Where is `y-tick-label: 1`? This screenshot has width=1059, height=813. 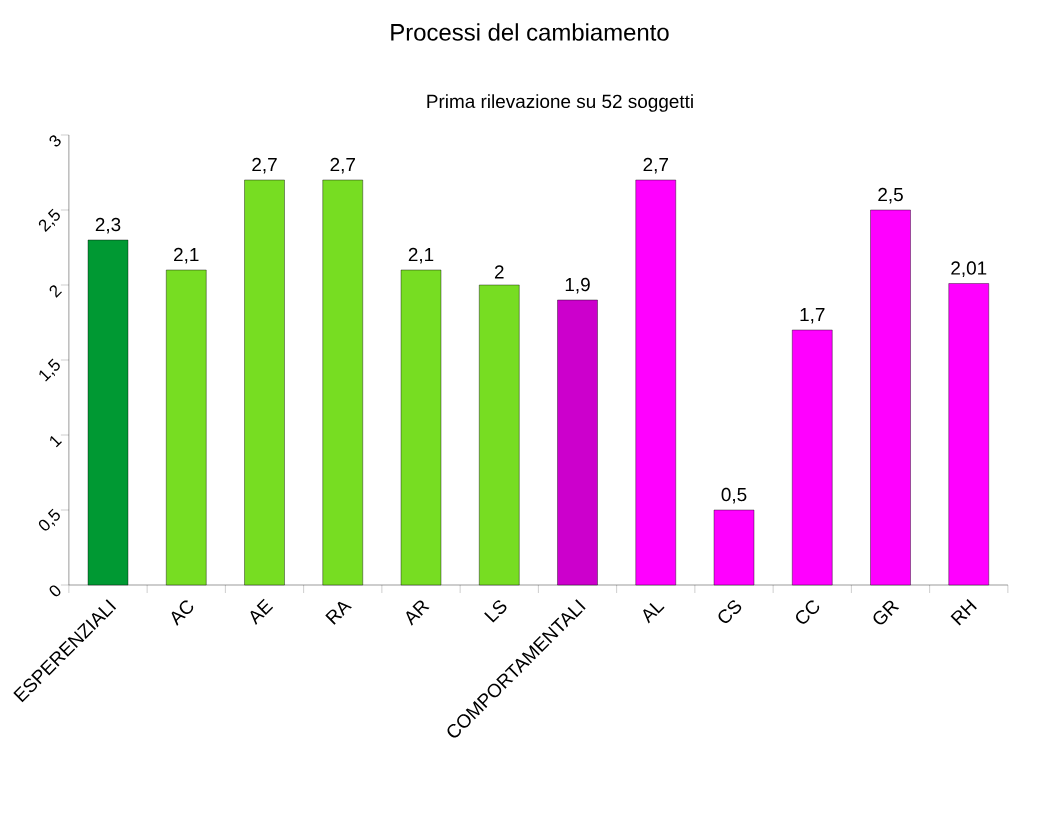 y-tick-label: 1 is located at coordinates (56, 441).